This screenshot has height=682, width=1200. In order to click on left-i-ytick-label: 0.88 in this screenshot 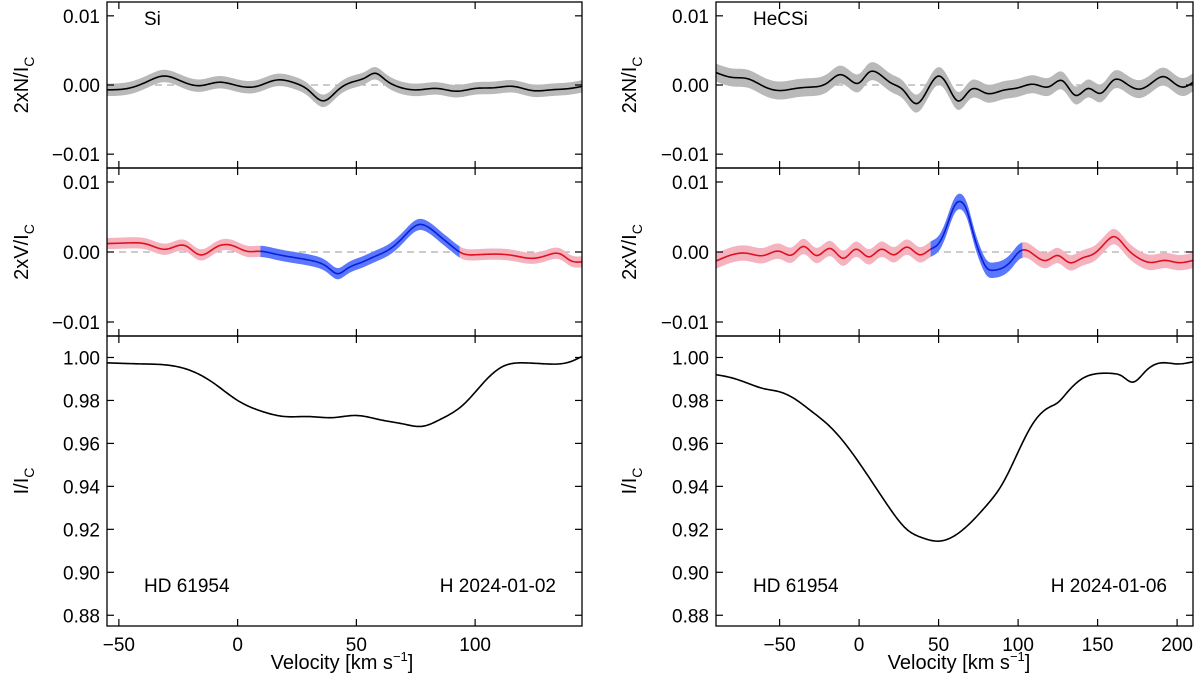, I will do `click(81, 616)`.